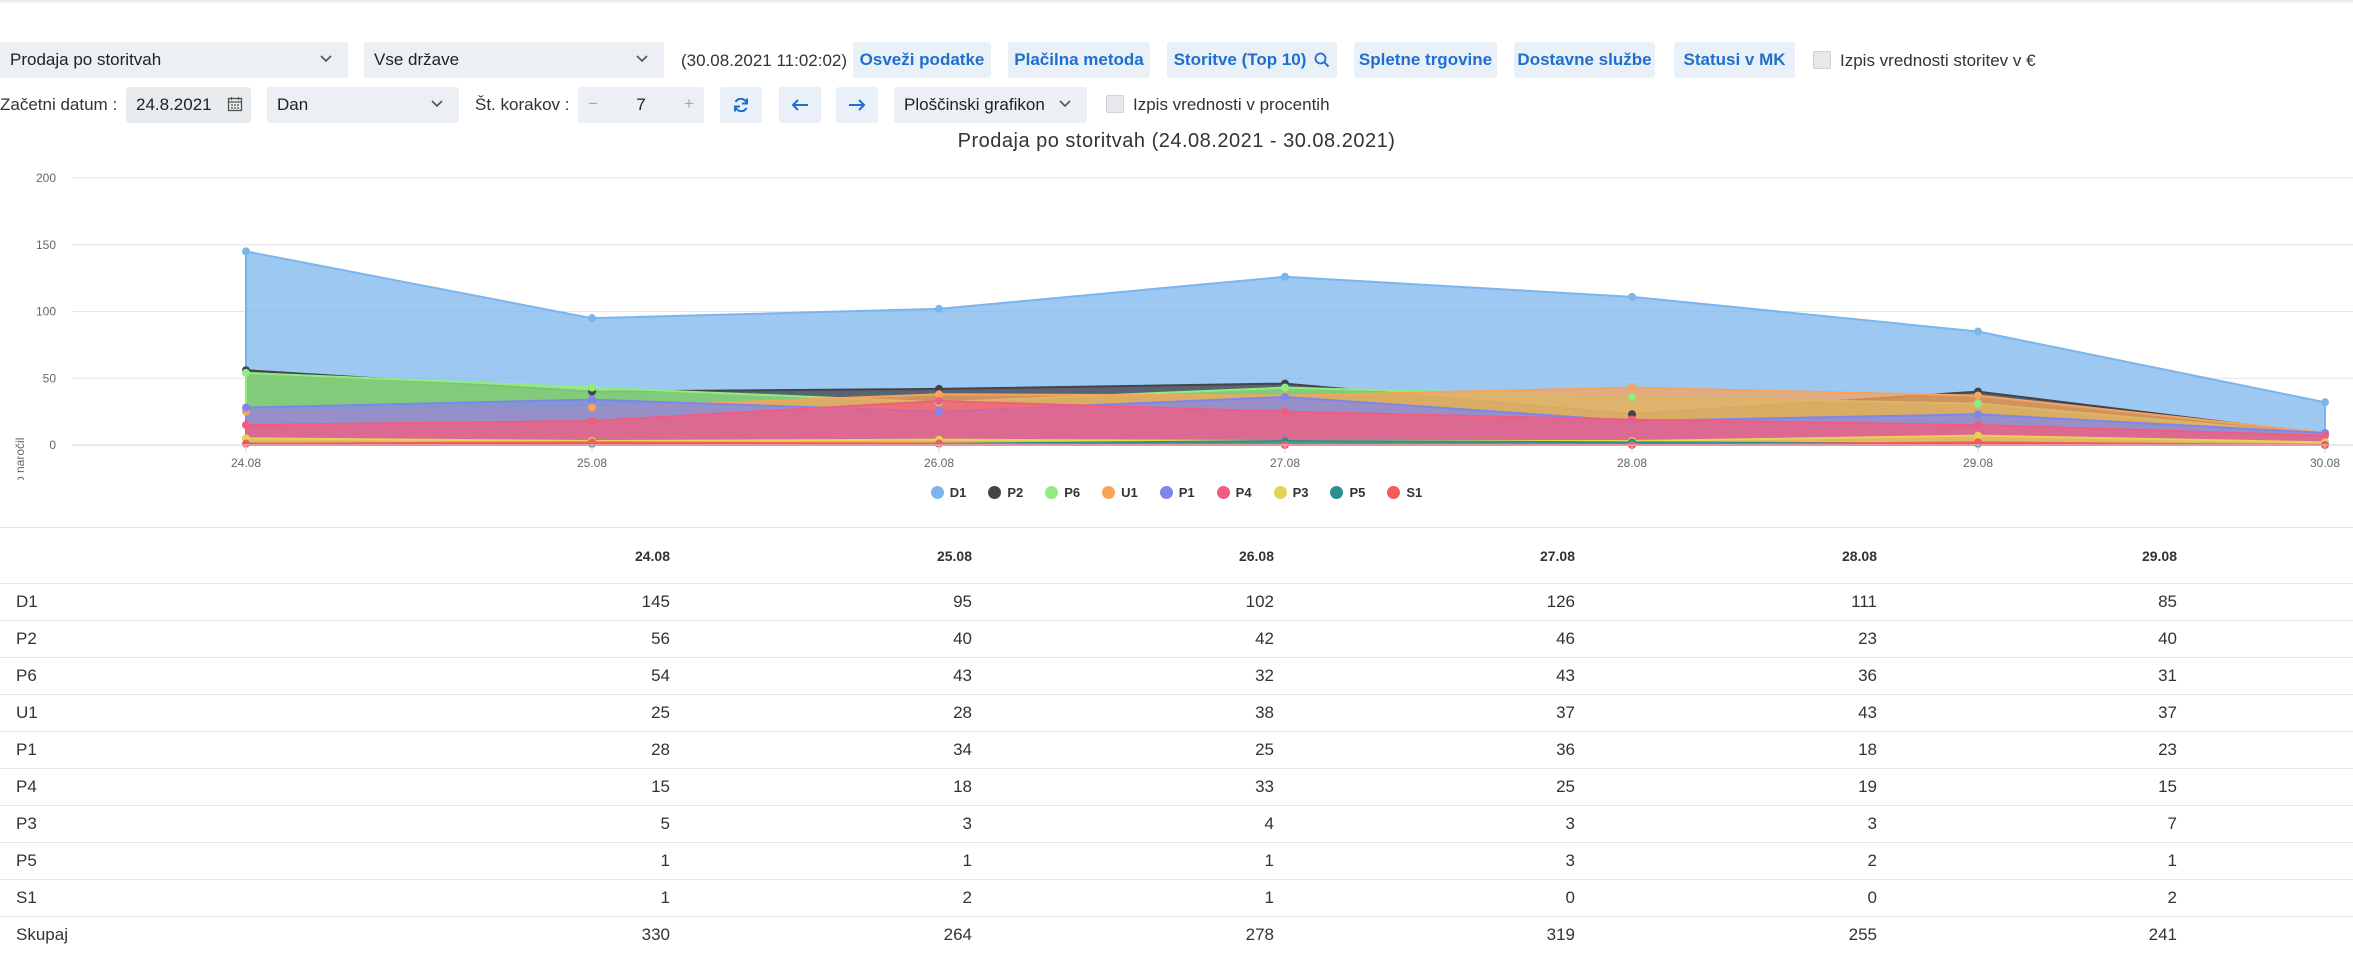  What do you see at coordinates (1120, 492) in the screenshot?
I see `legend-item-u1: U1` at bounding box center [1120, 492].